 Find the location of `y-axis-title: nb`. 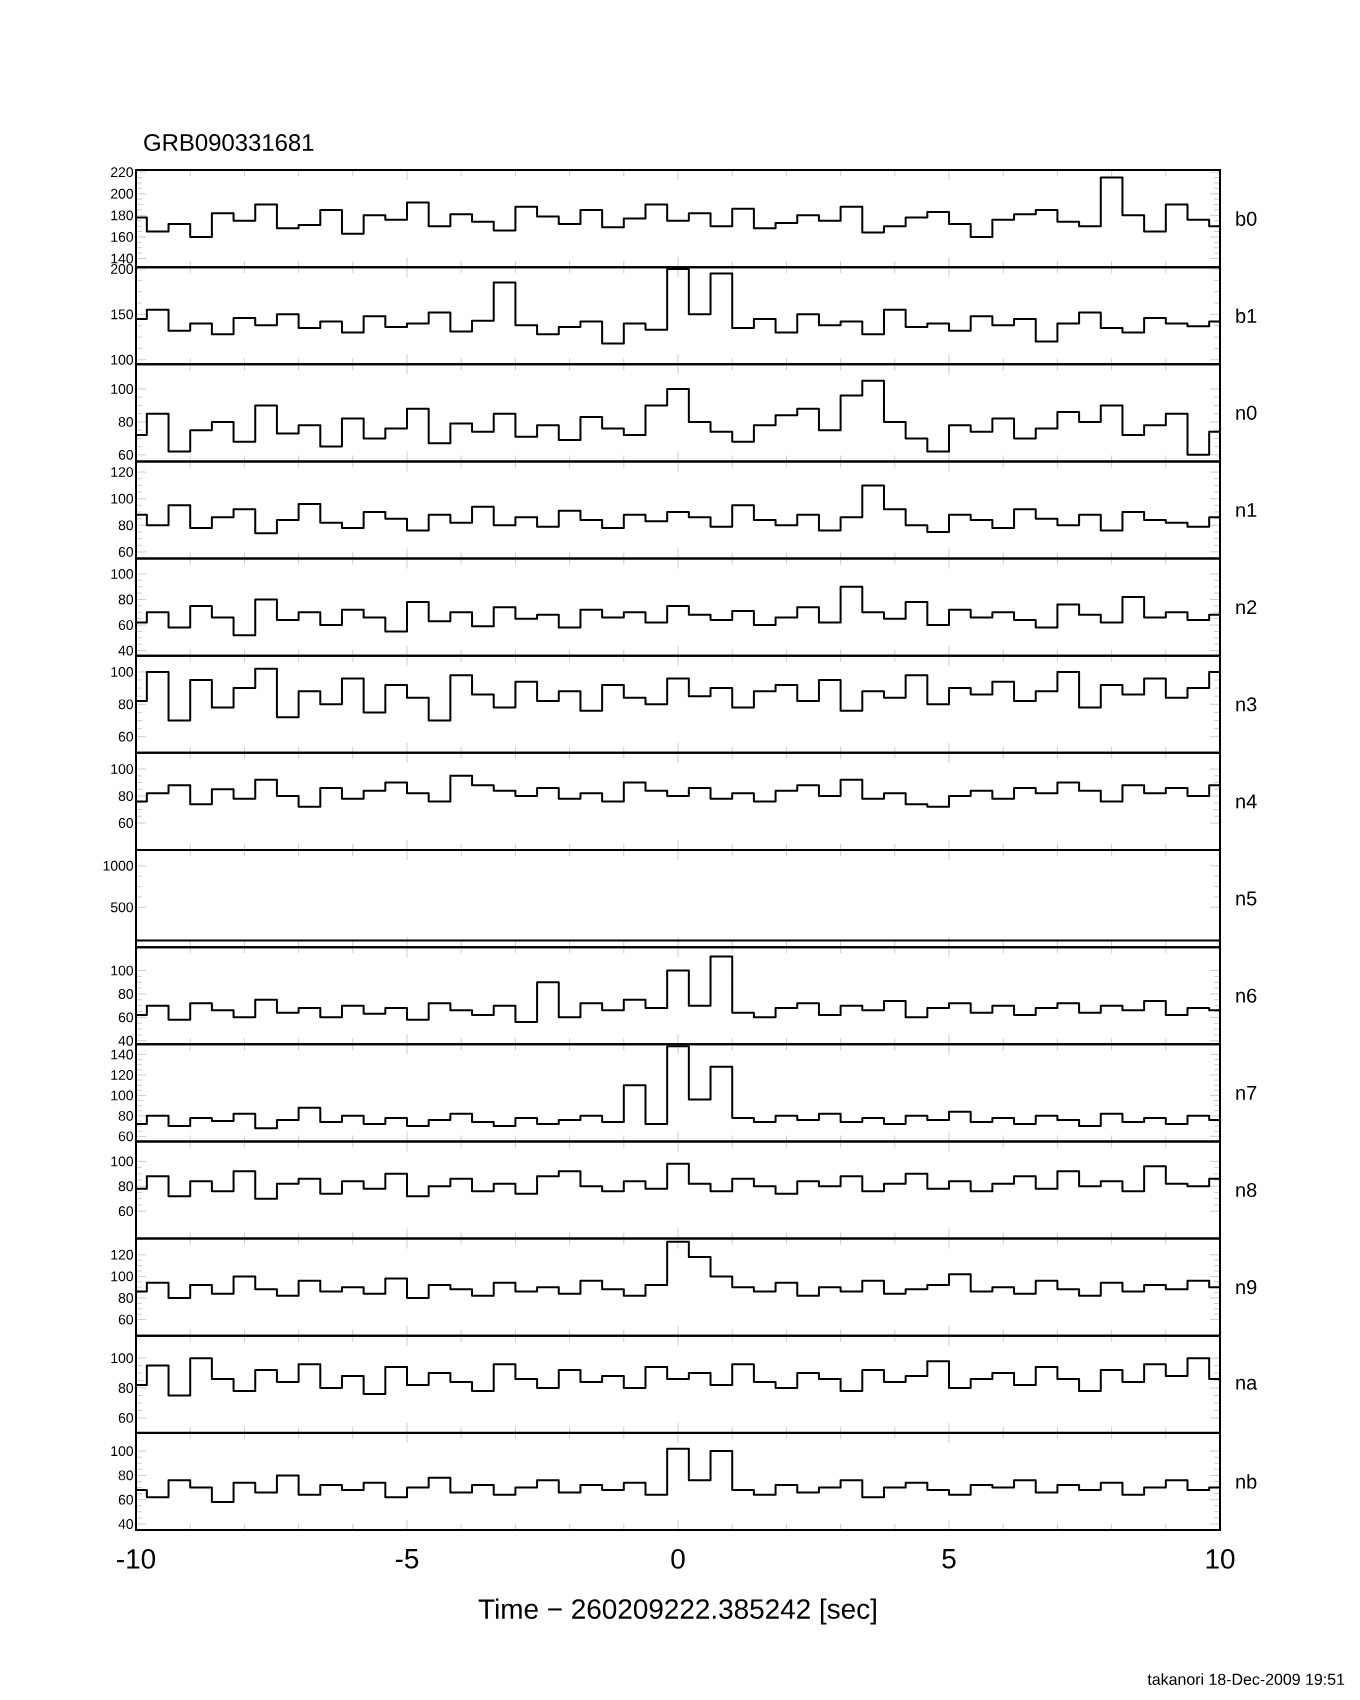

y-axis-title: nb is located at coordinates (1246, 1481).